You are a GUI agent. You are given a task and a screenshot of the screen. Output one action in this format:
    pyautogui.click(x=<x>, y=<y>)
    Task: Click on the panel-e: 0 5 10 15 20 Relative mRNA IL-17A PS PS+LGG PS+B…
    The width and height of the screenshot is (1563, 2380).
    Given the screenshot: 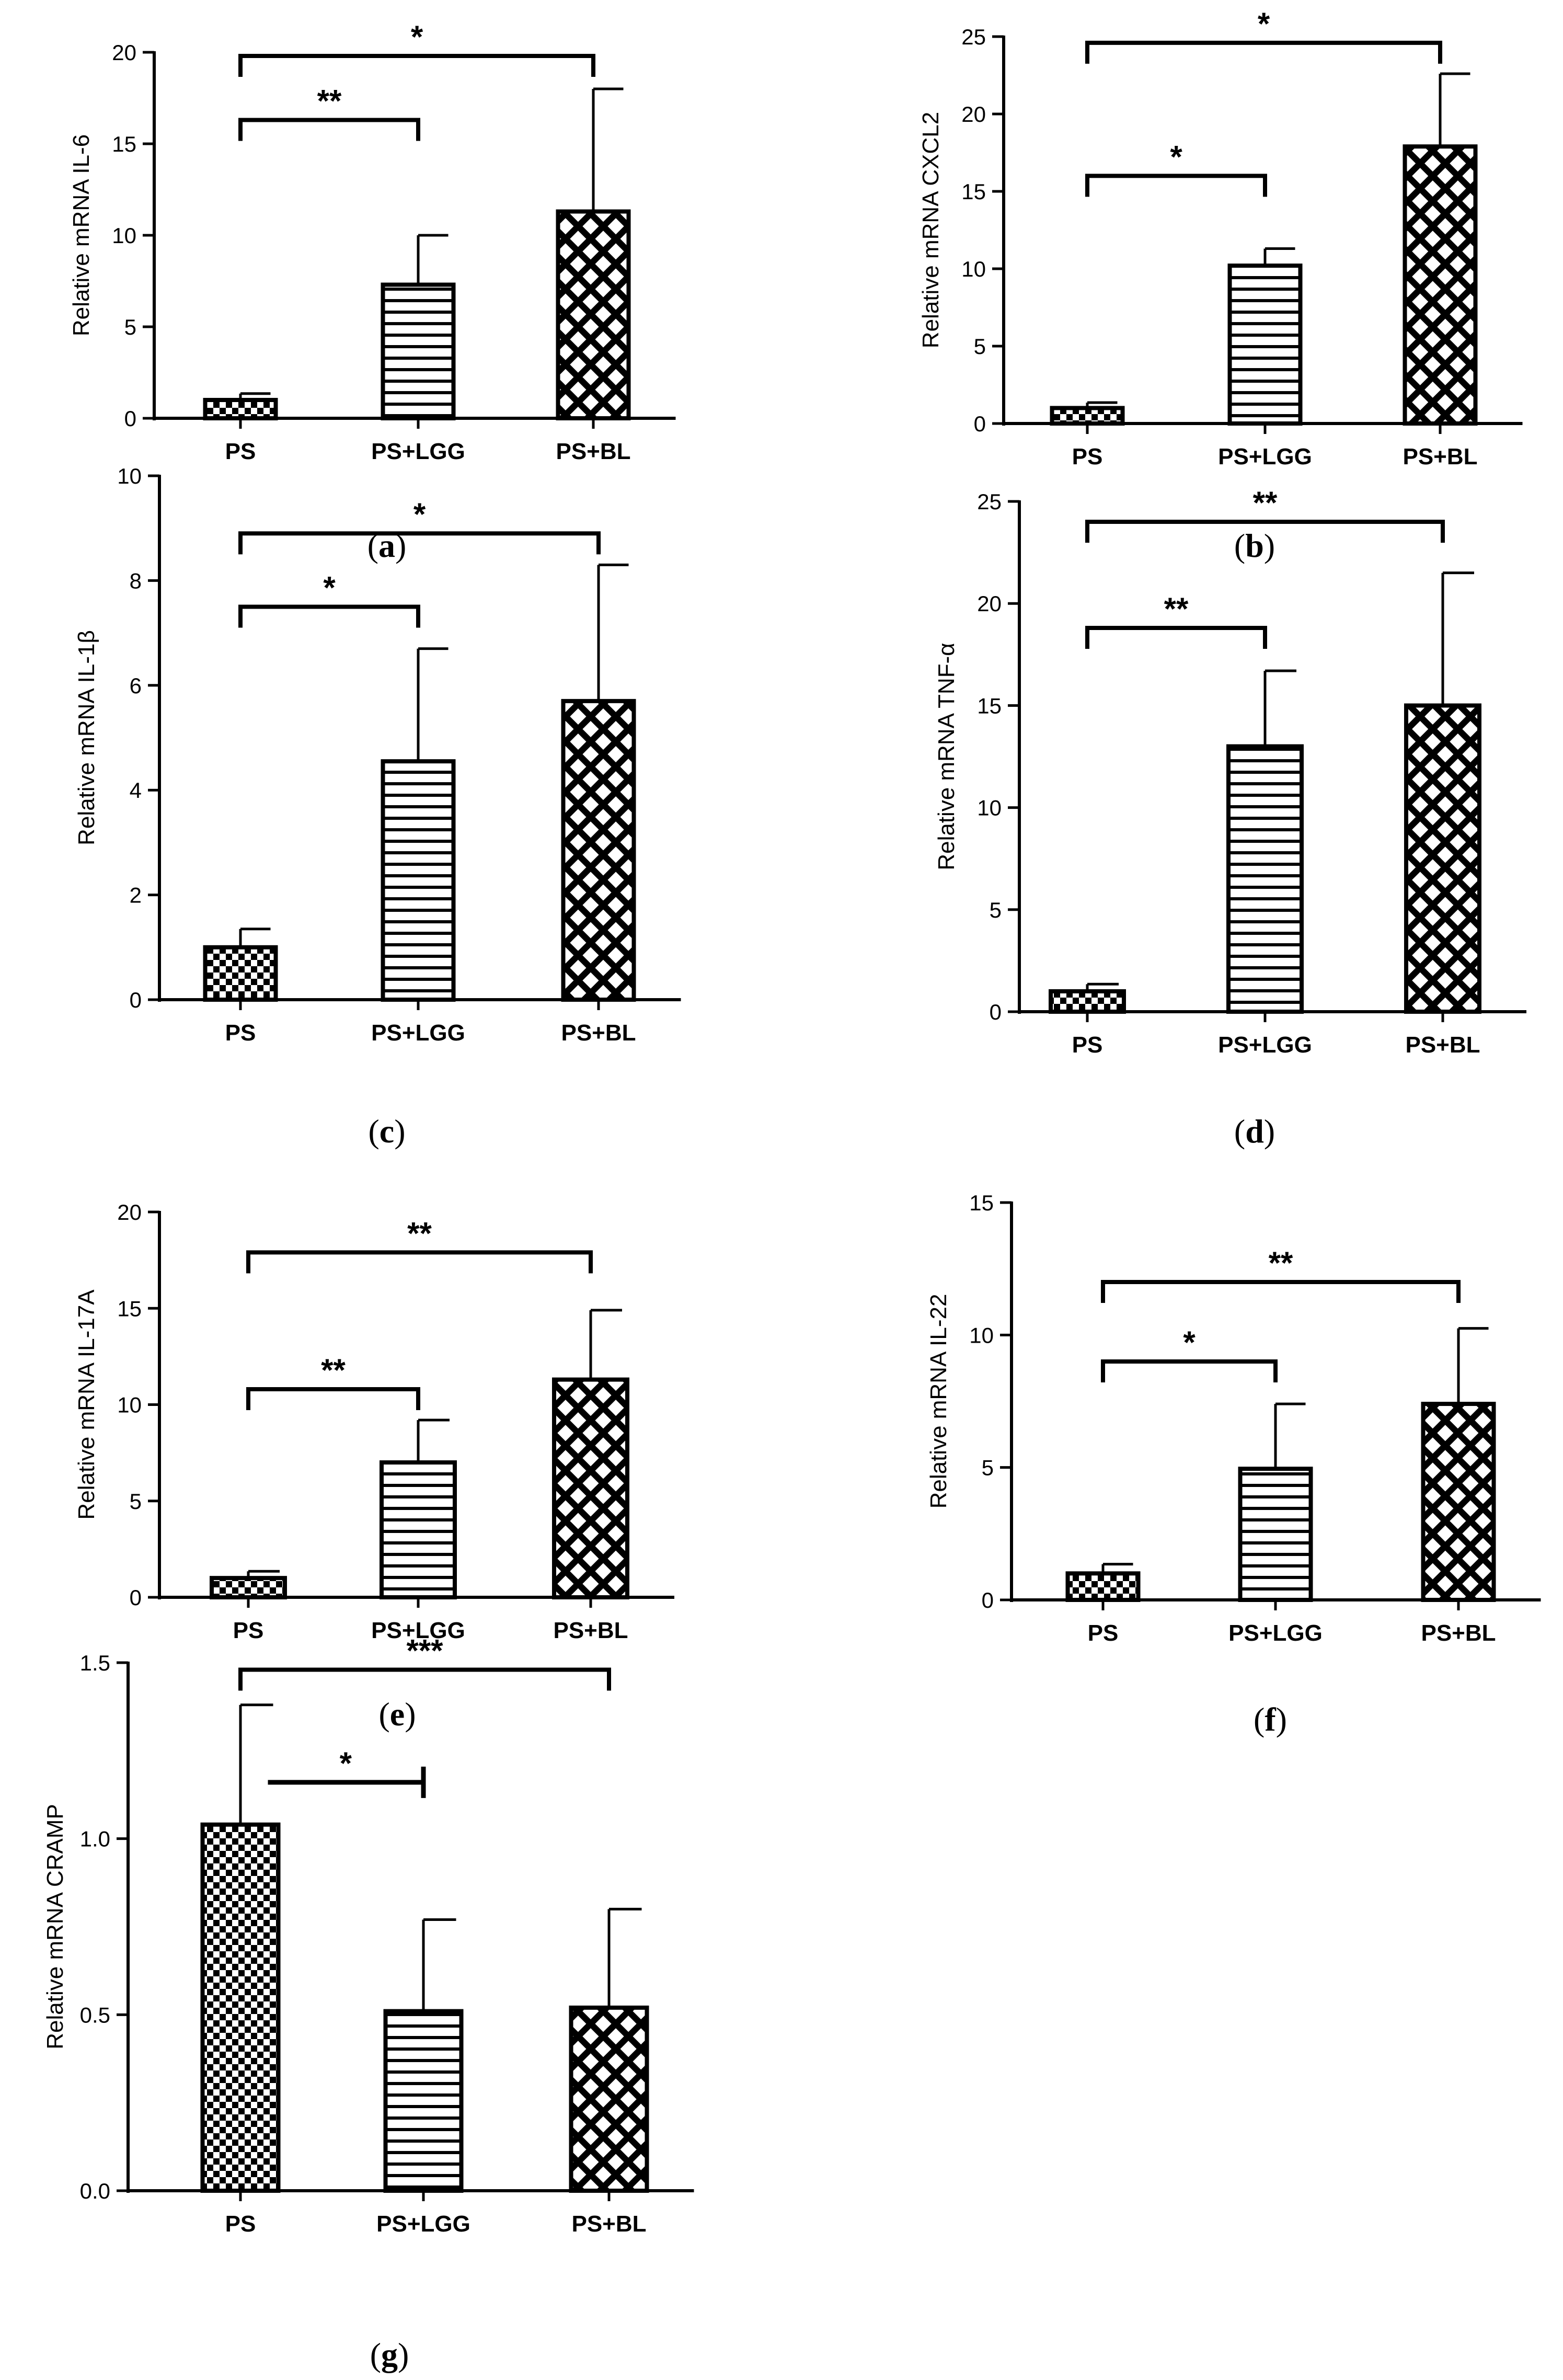 What is the action you would take?
    pyautogui.click(x=374, y=1466)
    